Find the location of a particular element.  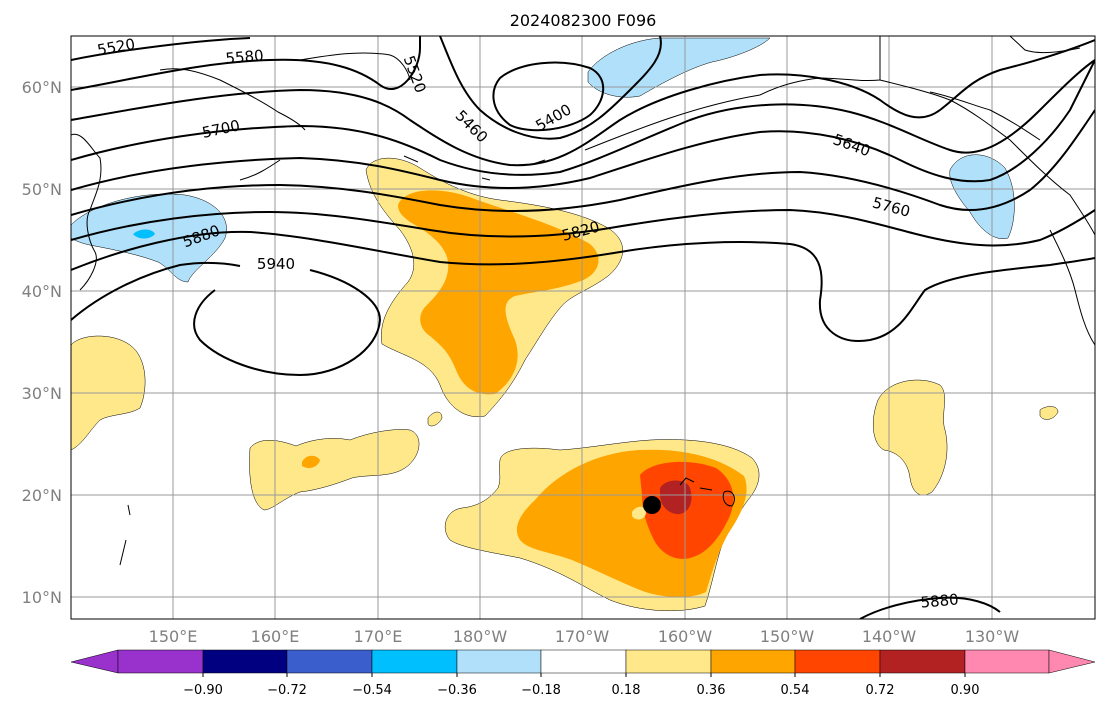

colorbar-label-neg-054: −0.54 is located at coordinates (372, 690).